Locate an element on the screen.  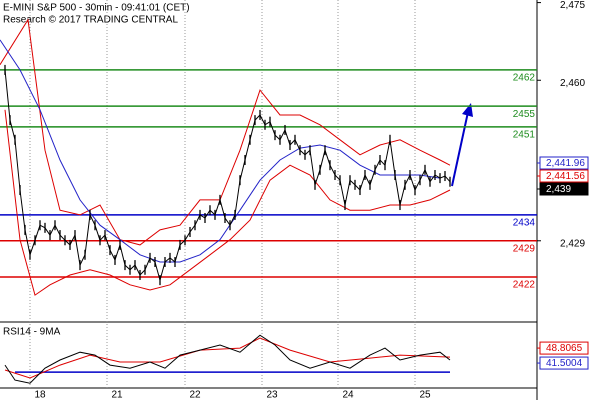
price-tag: 2,439 is located at coordinates (558, 189).